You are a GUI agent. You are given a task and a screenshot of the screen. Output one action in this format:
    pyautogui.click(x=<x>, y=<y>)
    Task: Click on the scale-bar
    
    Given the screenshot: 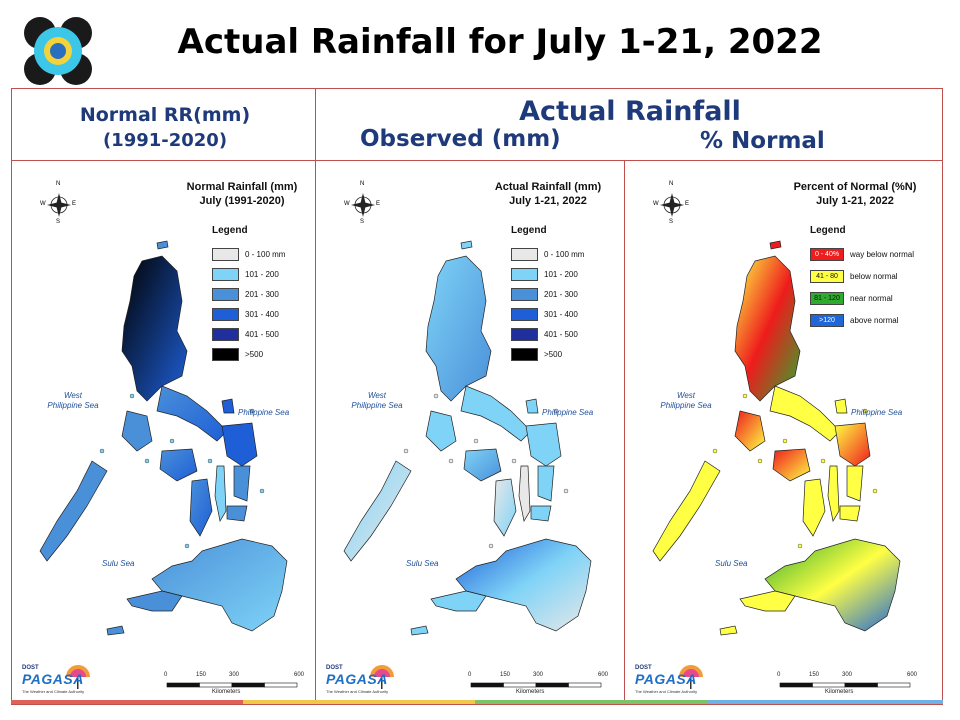 What is the action you would take?
    pyautogui.click(x=536, y=685)
    